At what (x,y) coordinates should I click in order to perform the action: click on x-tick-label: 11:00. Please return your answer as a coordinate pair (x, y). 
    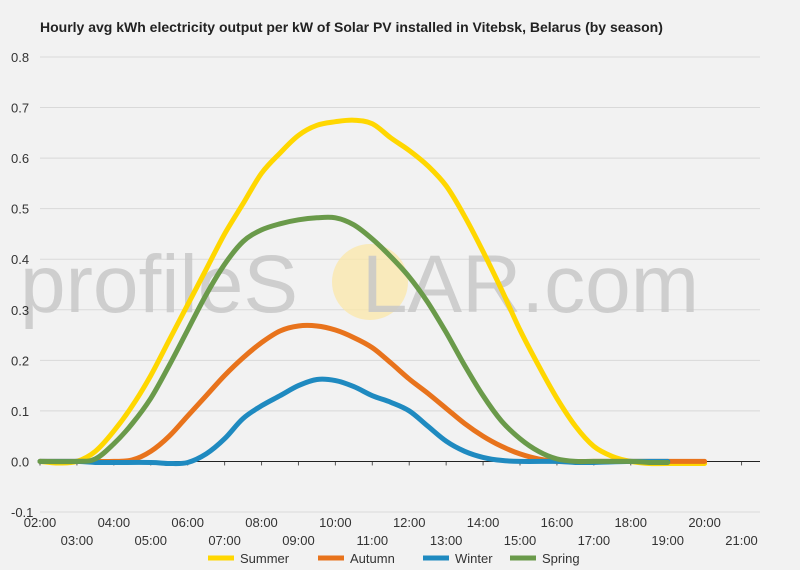
    Looking at the image, I should click on (373, 540).